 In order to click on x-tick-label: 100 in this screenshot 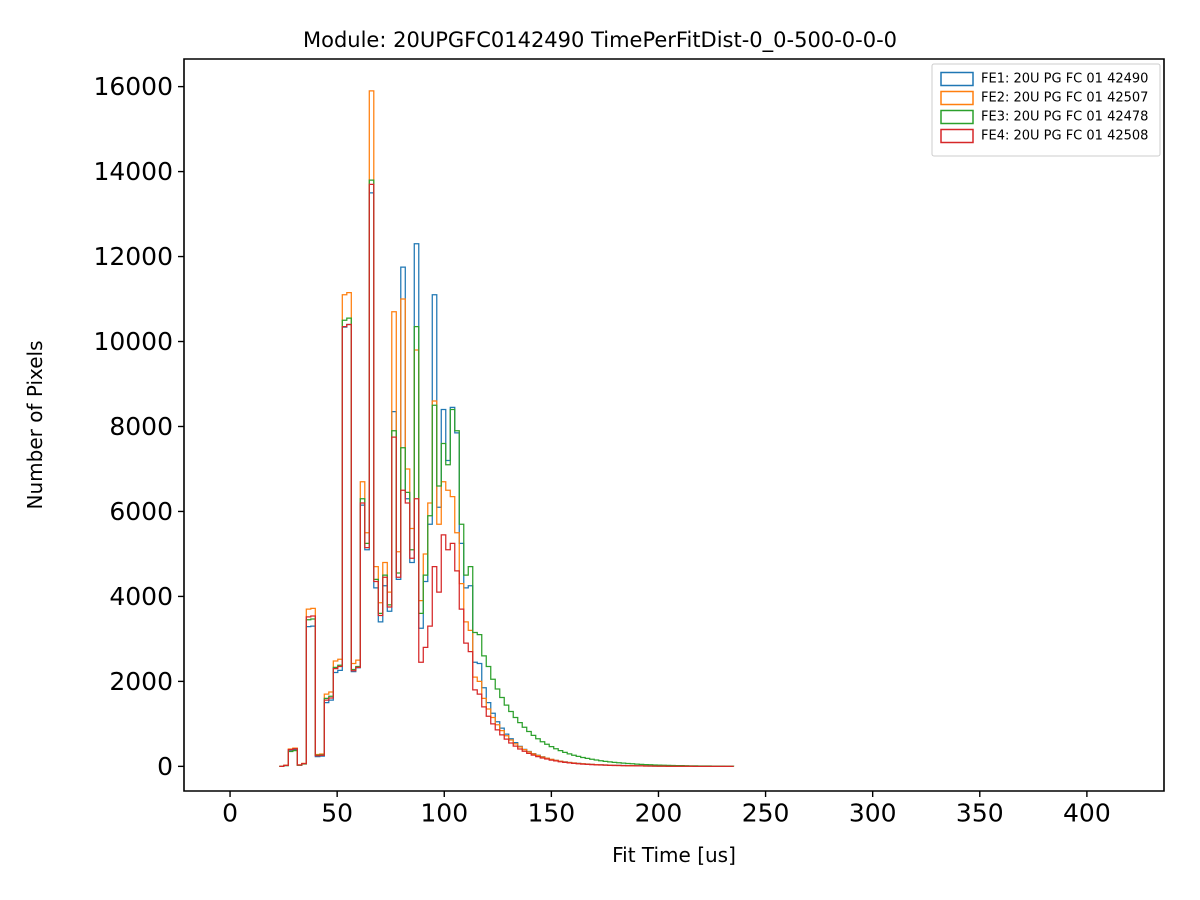, I will do `click(444, 812)`.